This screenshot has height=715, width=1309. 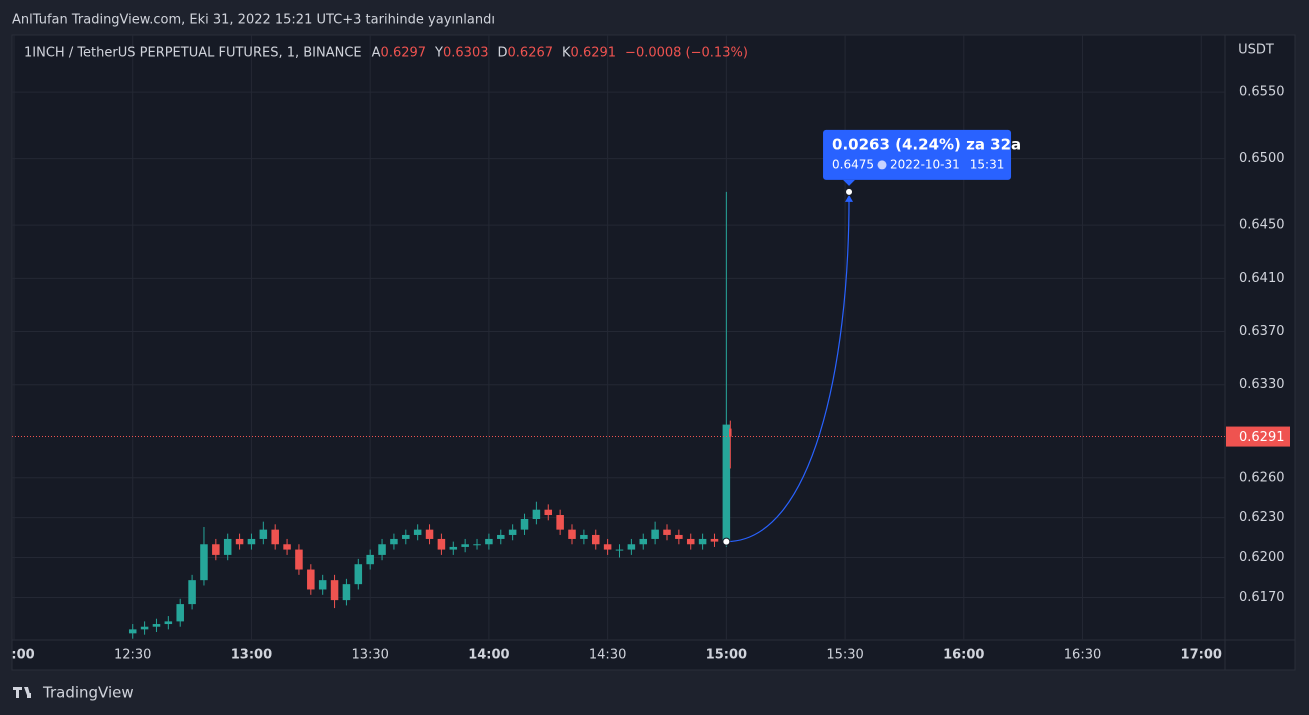 I want to click on legend-key: D, so click(x=503, y=53).